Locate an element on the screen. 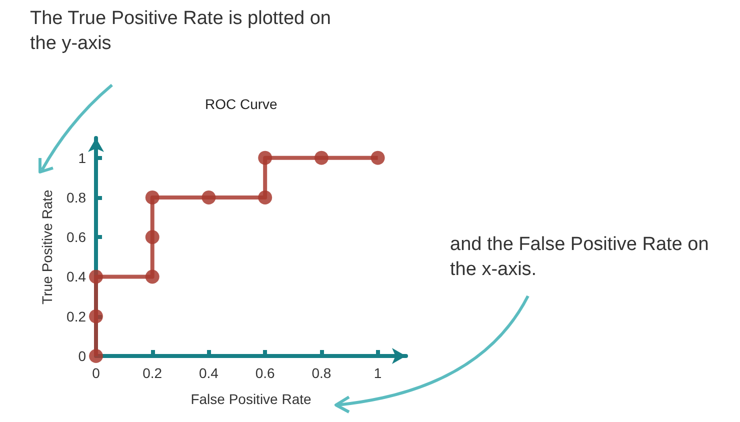  chart-title: ROC Curve is located at coordinates (241, 104).